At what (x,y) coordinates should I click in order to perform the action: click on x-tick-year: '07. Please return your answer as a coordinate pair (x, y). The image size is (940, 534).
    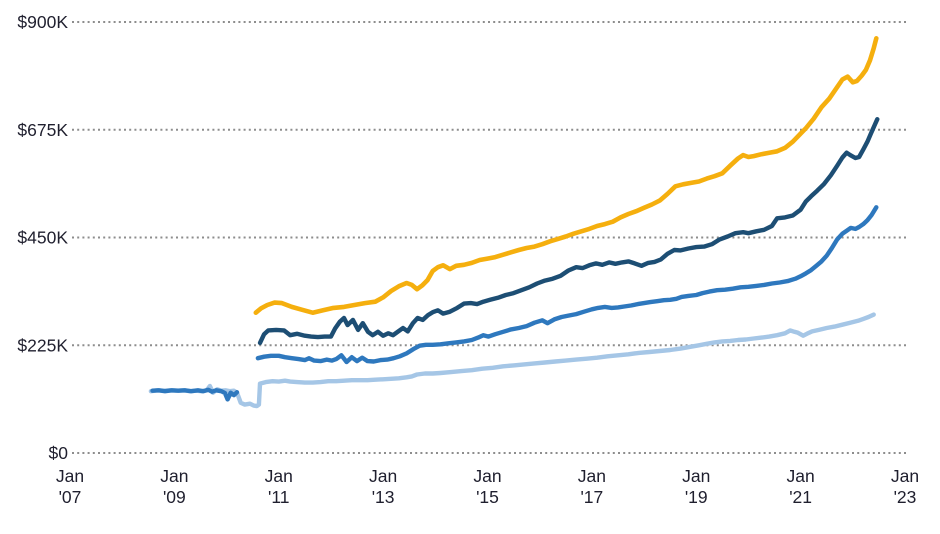
    Looking at the image, I should click on (70, 497).